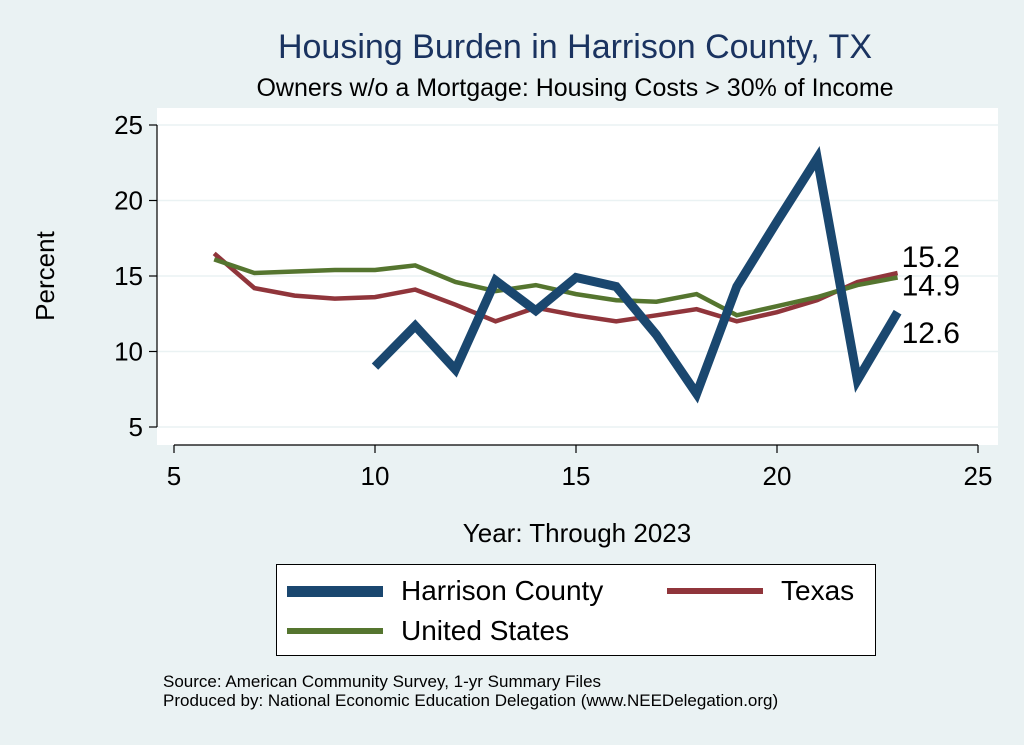  Describe the element at coordinates (45, 275) in the screenshot. I see `y-axis-title: Percent` at that location.